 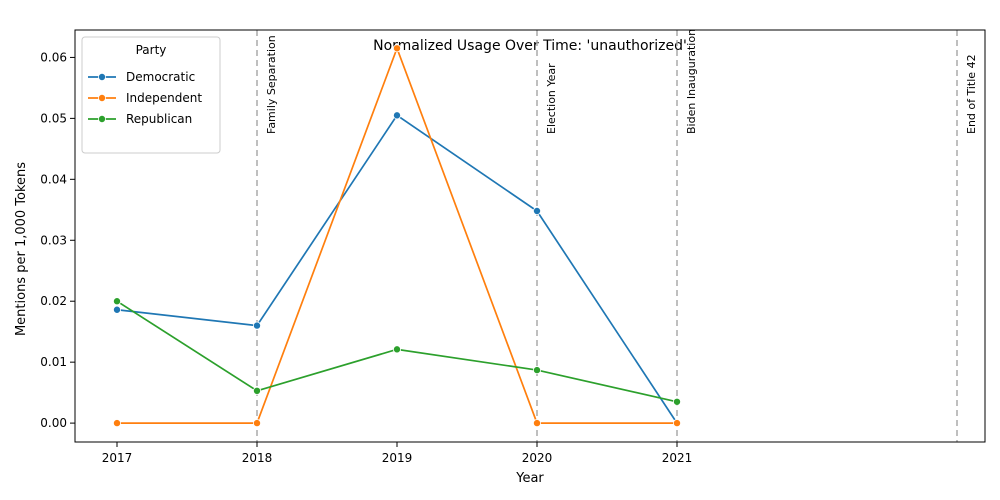 I want to click on y-axis: 0.00 0.01 0.02 0.03 0.04 0.05 0.06, so click(x=57, y=240).